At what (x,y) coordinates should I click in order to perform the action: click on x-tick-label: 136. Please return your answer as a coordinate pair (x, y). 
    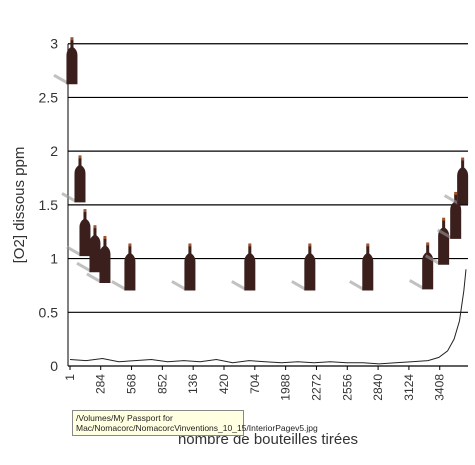
    Looking at the image, I should click on (193, 384).